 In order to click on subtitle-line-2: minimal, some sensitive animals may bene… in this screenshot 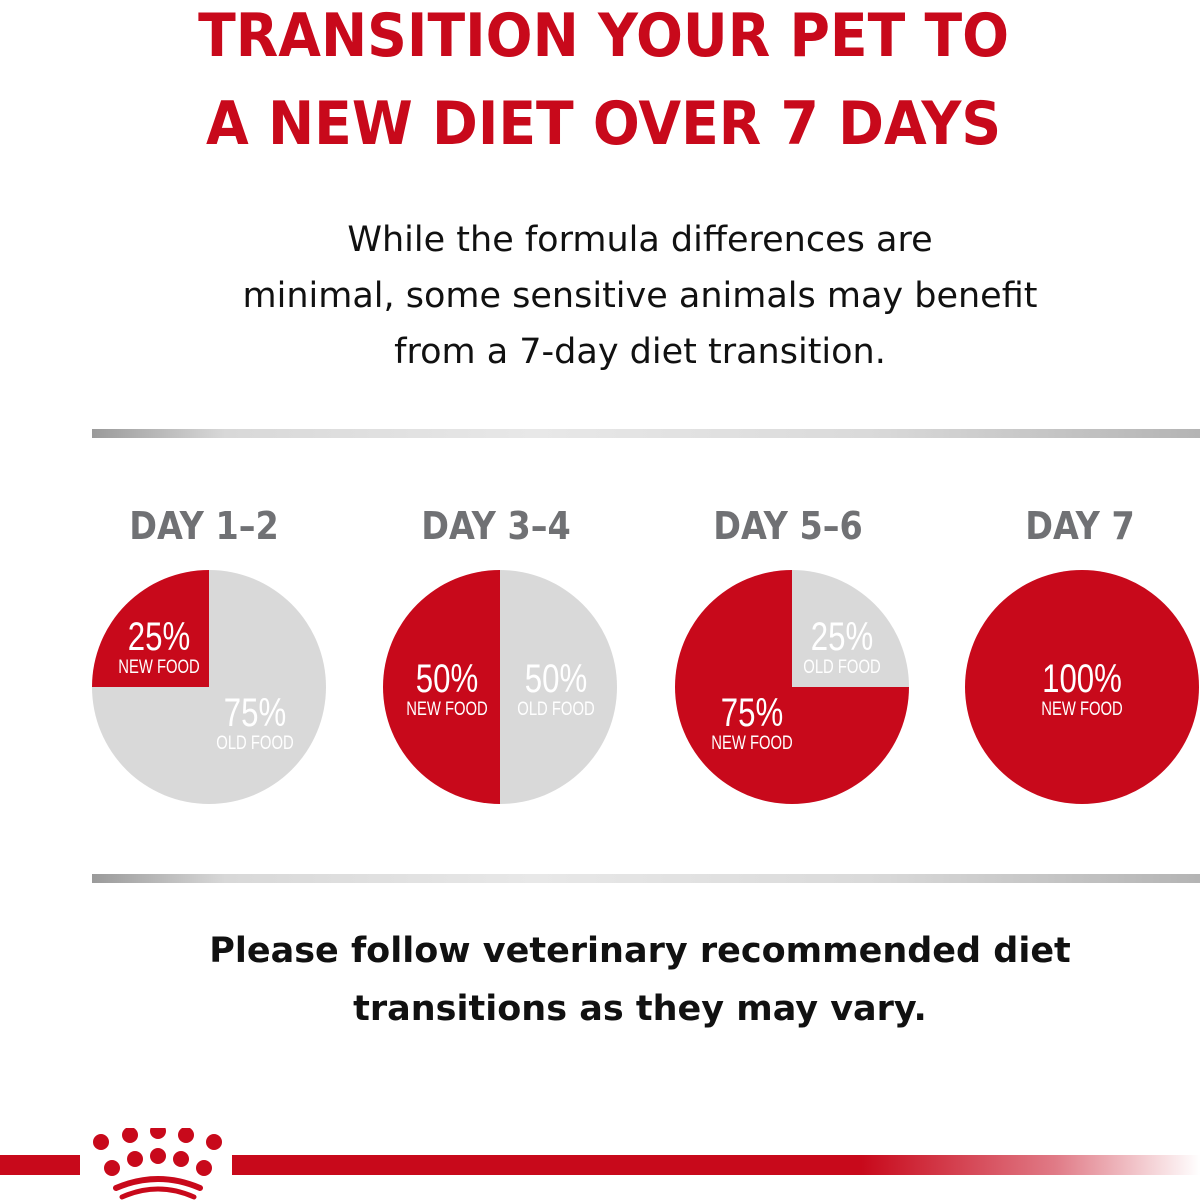, I will do `click(640, 296)`.